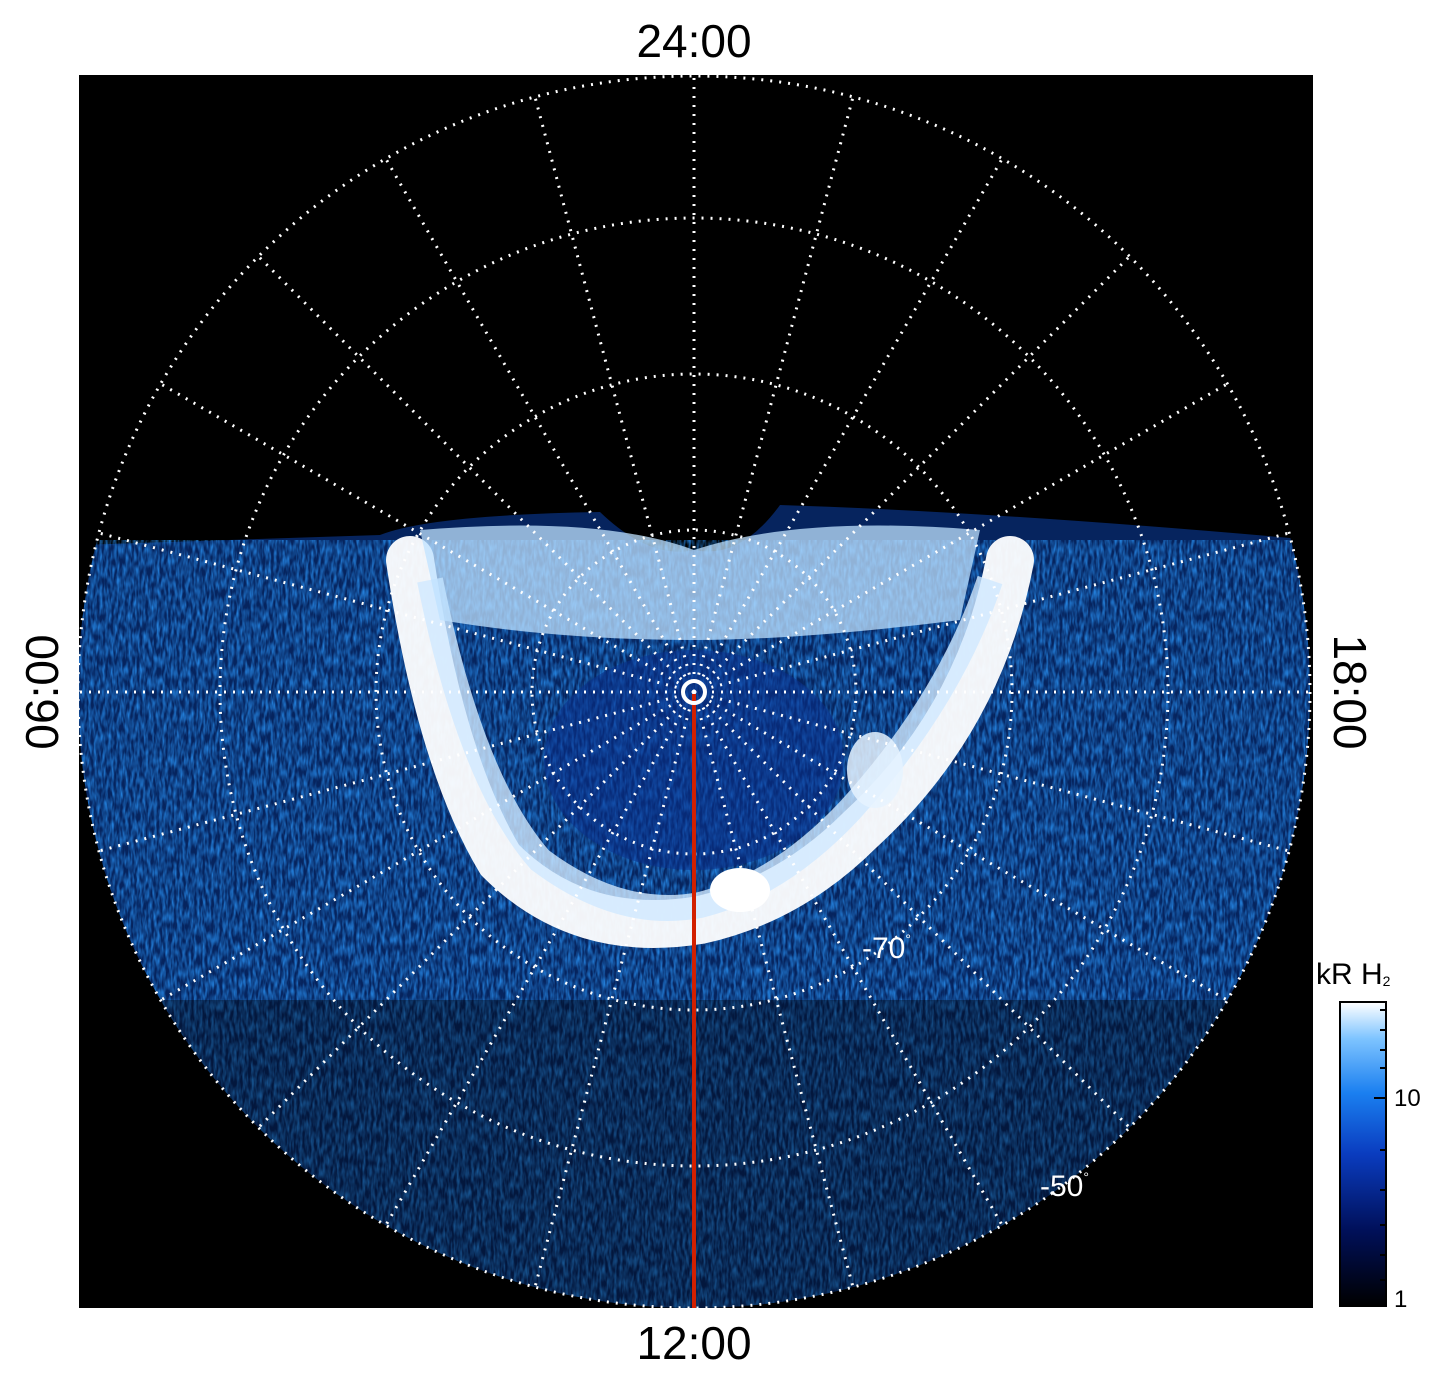 The image size is (1447, 1384). I want to click on colorbar-ticks, so click(1380, 1145).